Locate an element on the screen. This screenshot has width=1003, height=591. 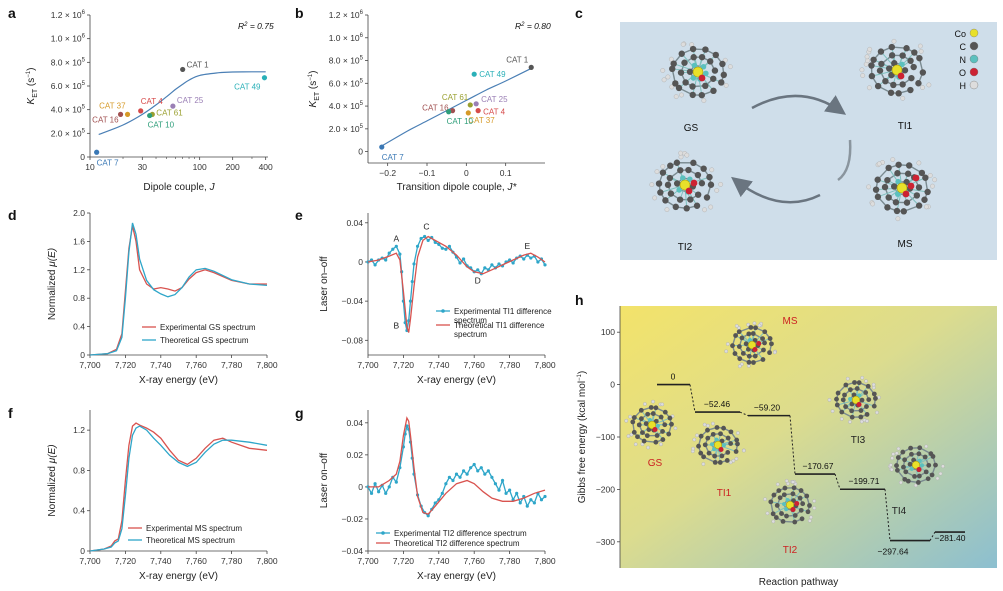
data-point-label: CAT 25 is located at coordinates (494, 99).